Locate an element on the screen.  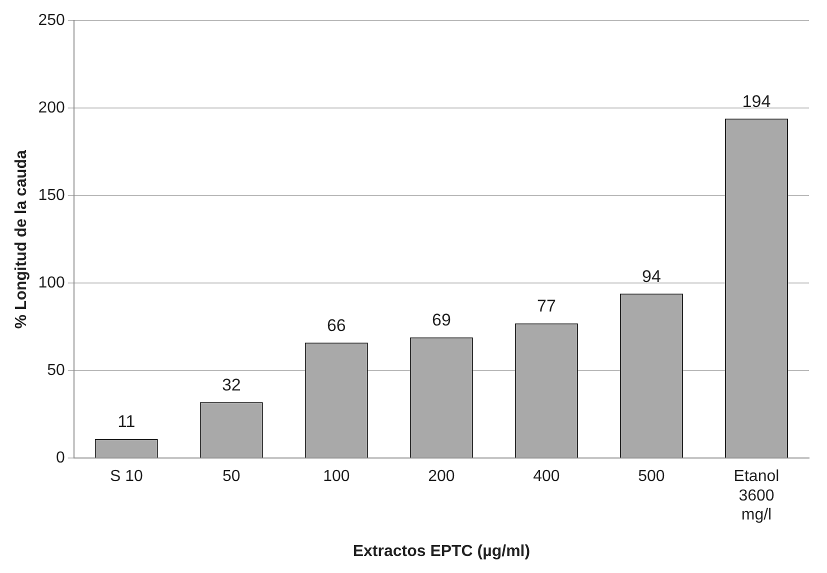
x-tick-label: S 10 is located at coordinates (126, 477).